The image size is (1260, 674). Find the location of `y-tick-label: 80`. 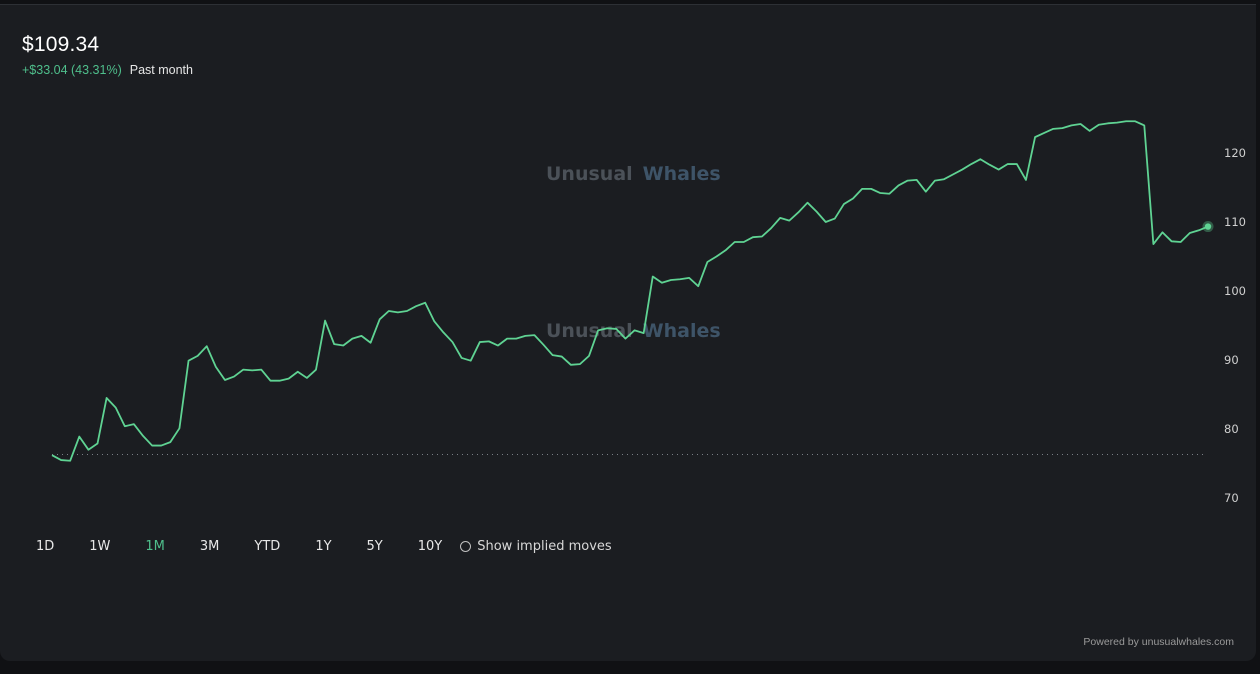

y-tick-label: 80 is located at coordinates (1231, 429).